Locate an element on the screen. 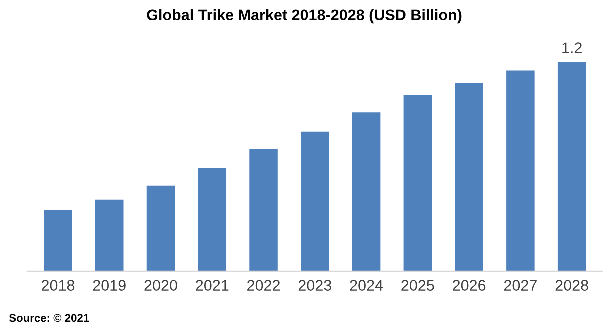  x-tick-label: 2018 is located at coordinates (58, 285).